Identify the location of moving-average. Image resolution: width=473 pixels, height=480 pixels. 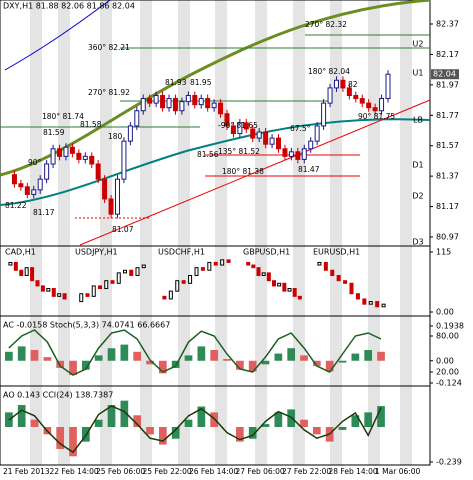
(57, 35).